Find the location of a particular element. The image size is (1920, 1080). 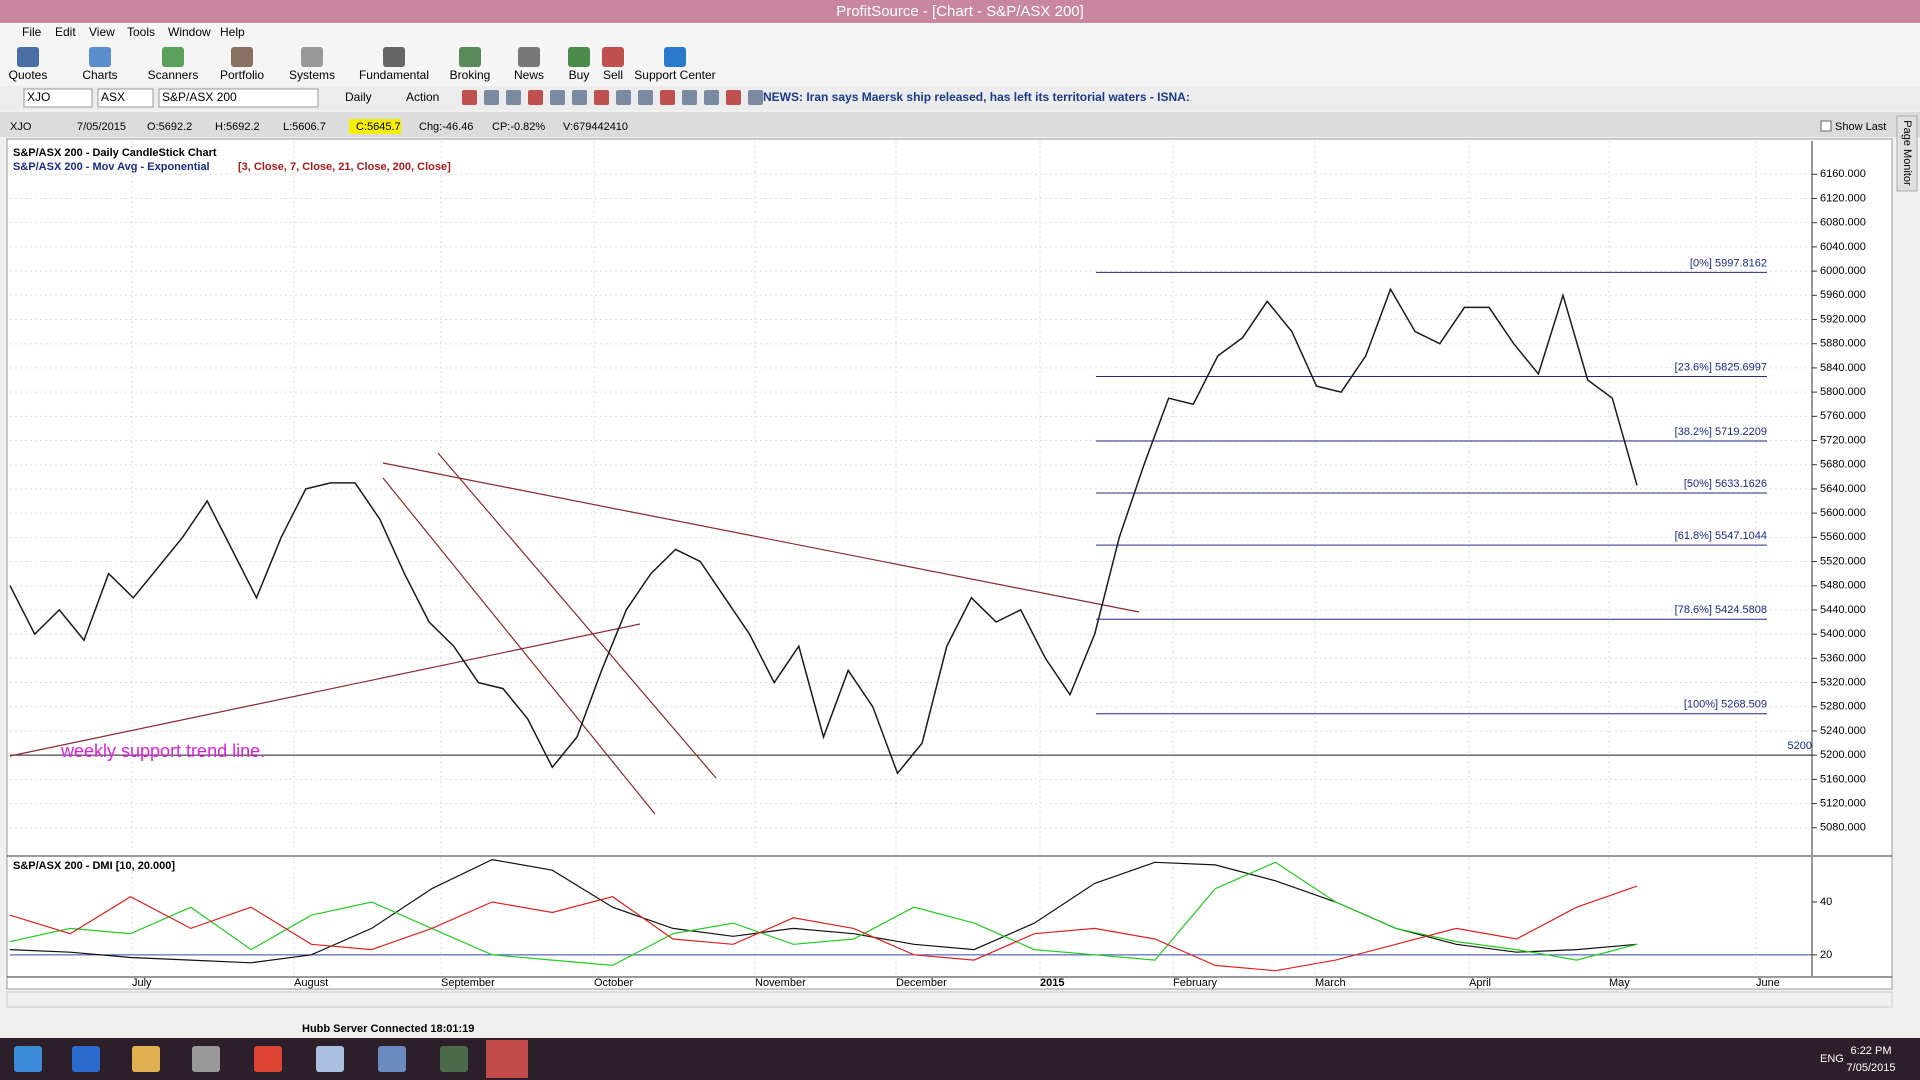

chart-subtitle: S&P/ASX 200 - Mov Avg - Exponential is located at coordinates (111, 167).